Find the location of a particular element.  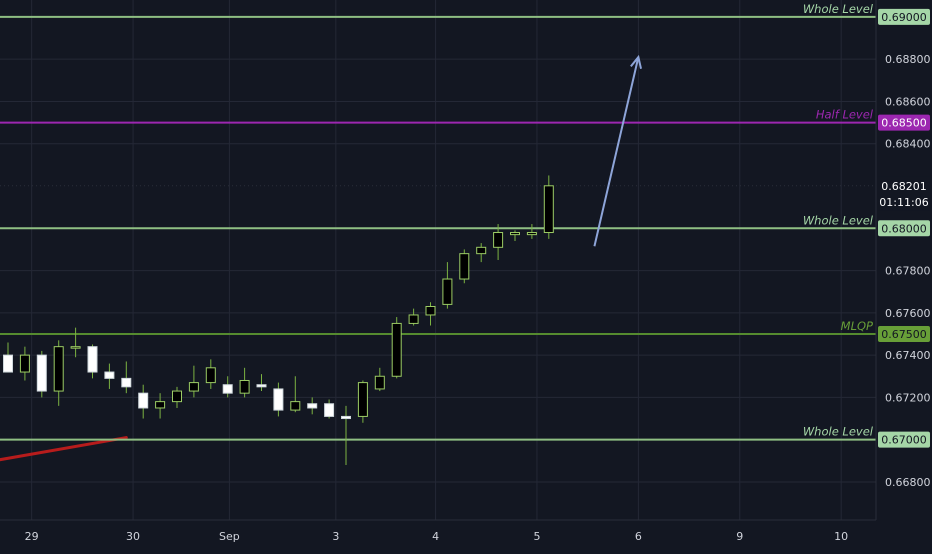

arrow-layer is located at coordinates (617, 150).